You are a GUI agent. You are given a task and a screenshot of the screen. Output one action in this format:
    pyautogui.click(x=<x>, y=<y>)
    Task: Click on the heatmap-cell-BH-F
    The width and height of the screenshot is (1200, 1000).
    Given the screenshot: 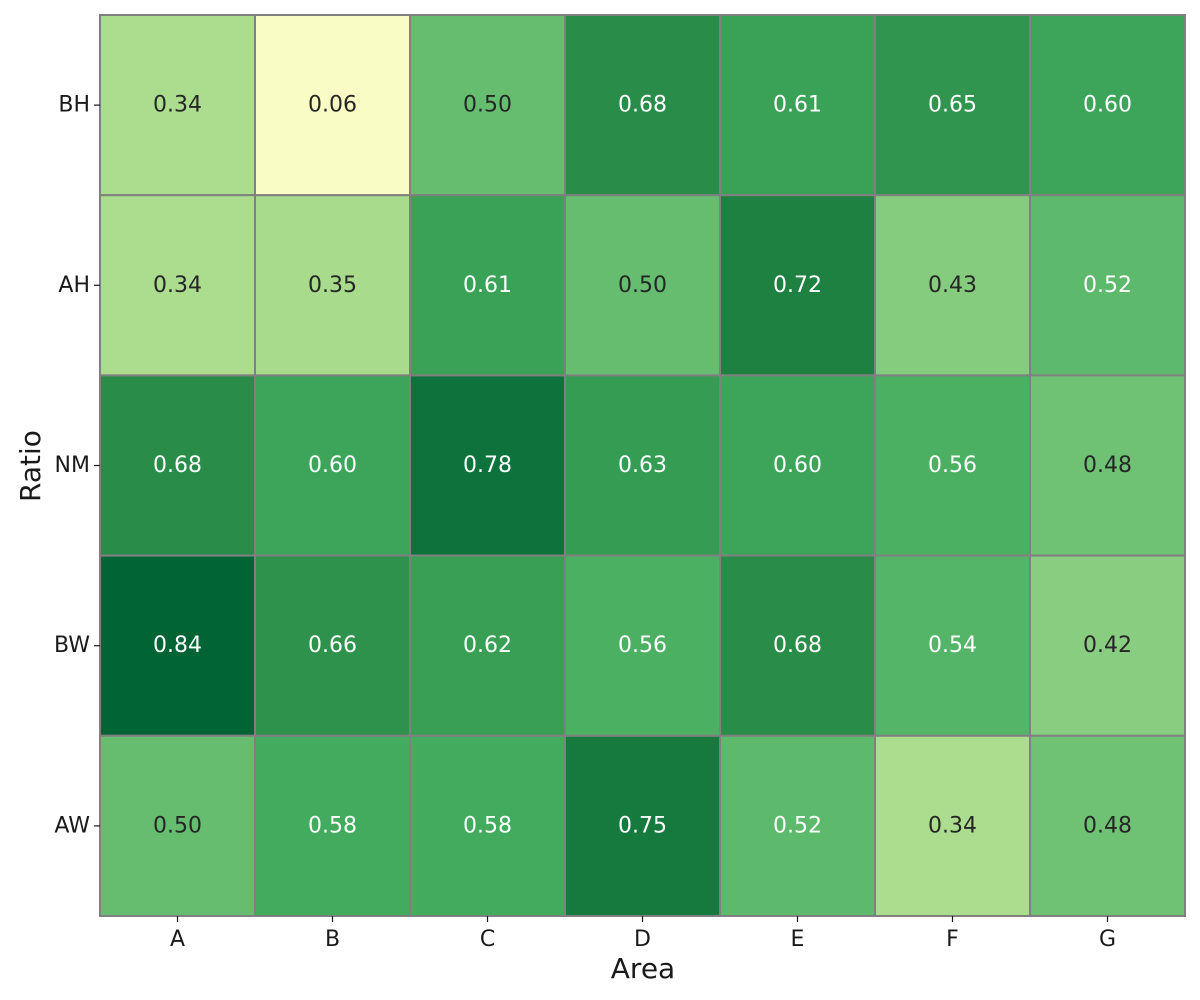 What is the action you would take?
    pyautogui.click(x=952, y=105)
    